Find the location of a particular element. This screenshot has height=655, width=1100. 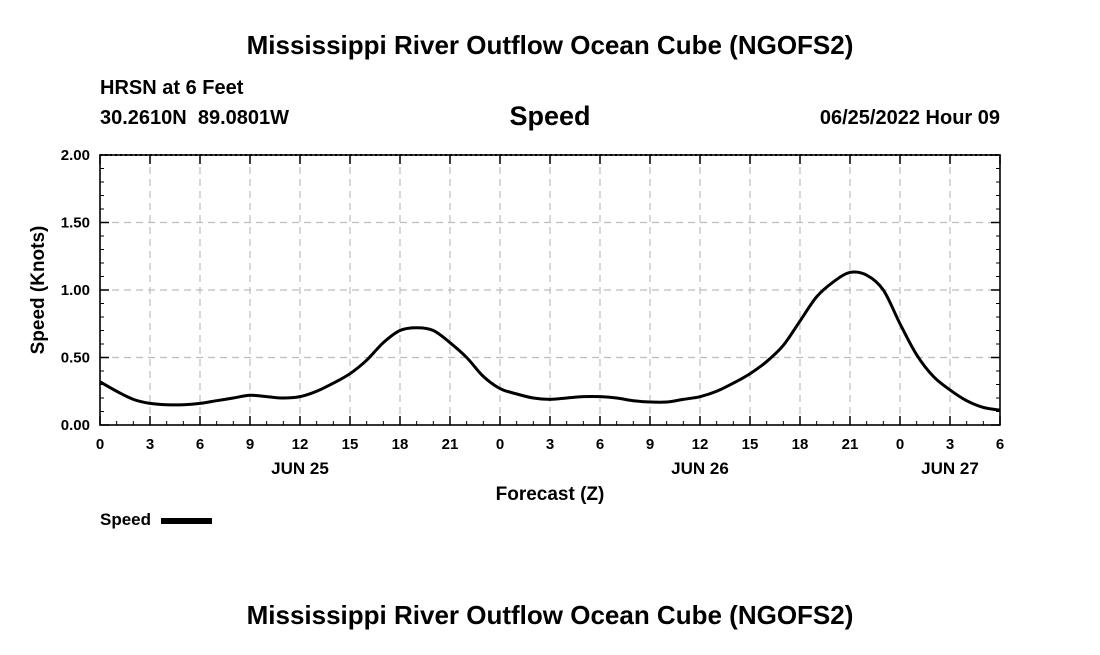

date-label: JUN 25 is located at coordinates (300, 468).